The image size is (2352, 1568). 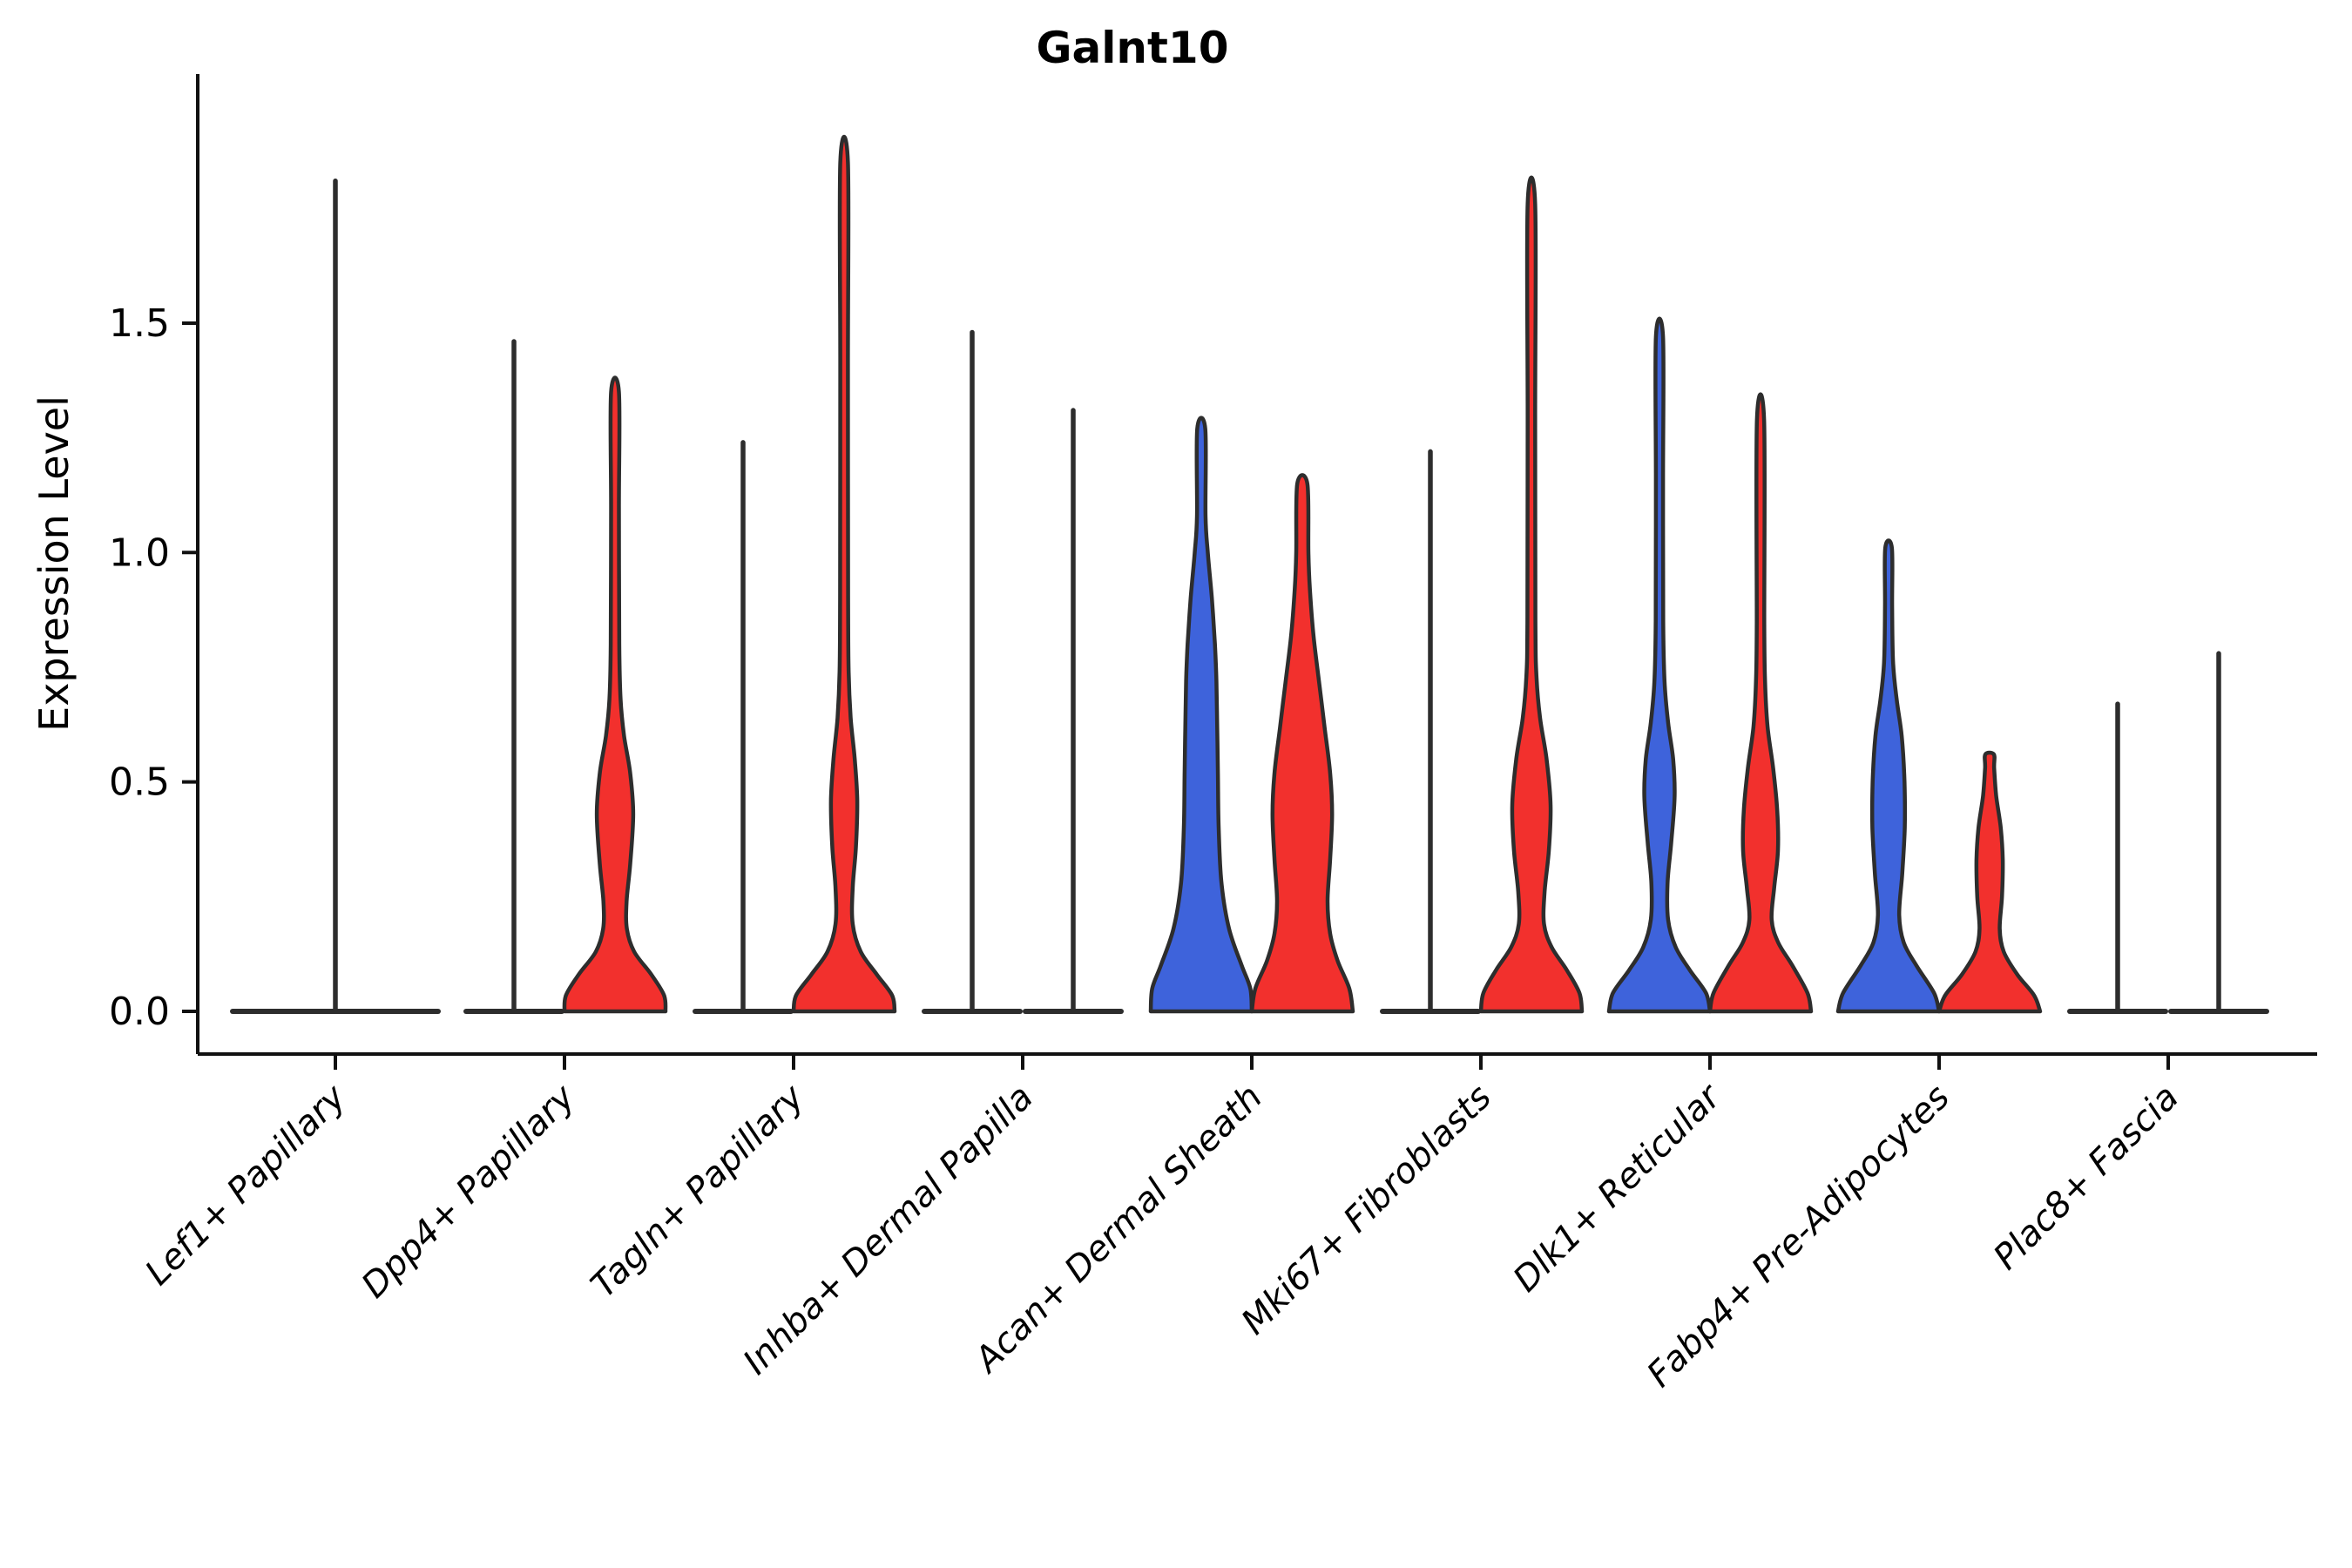 I want to click on x-tick-label-lef1-papillary: Lef1+ Papillary, so click(x=247, y=1185).